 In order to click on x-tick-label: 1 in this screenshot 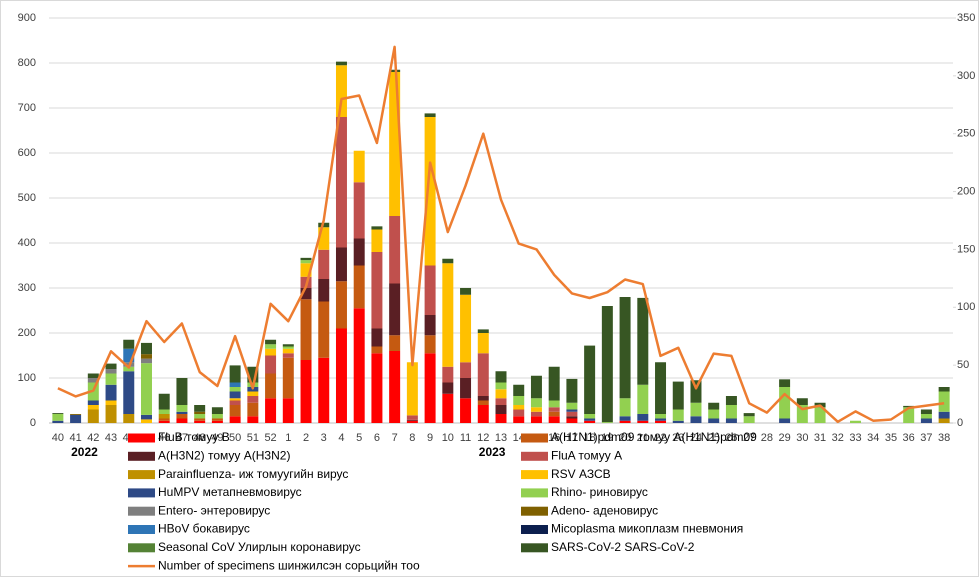, I will do `click(288, 438)`.